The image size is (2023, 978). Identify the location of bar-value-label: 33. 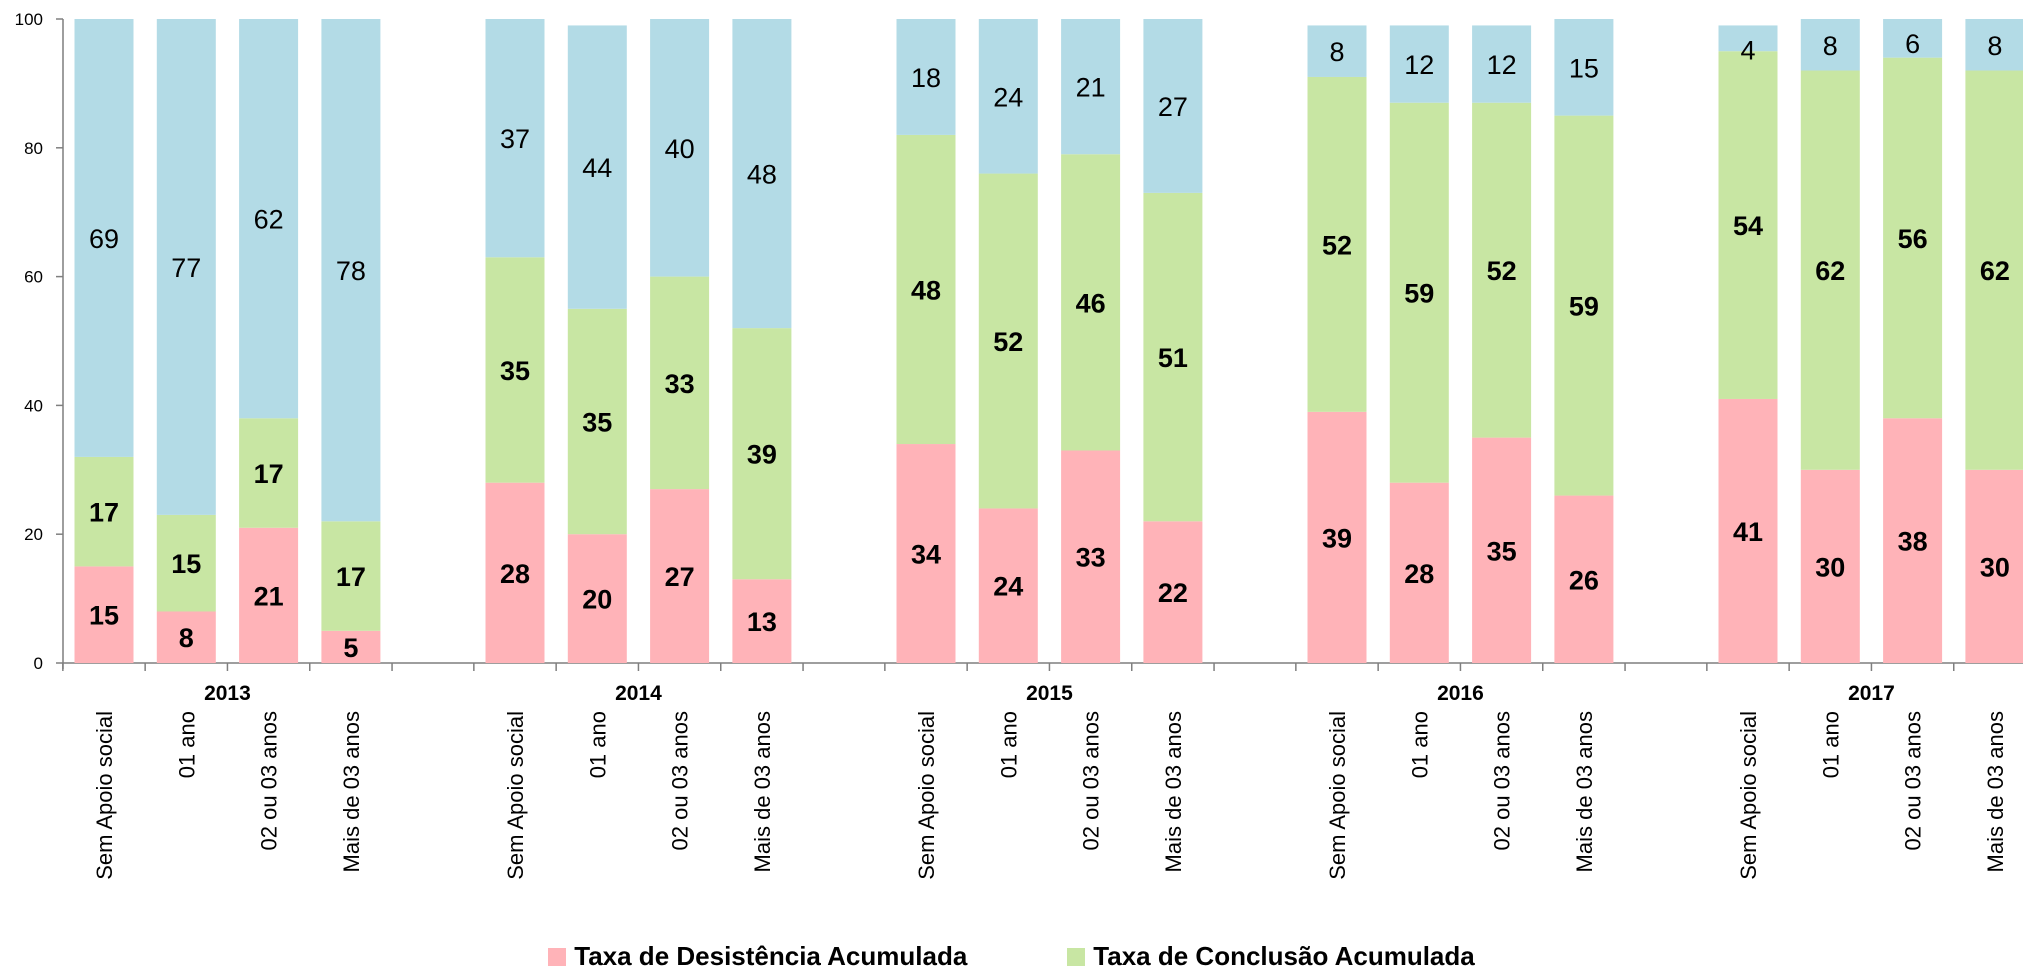
(1091, 558).